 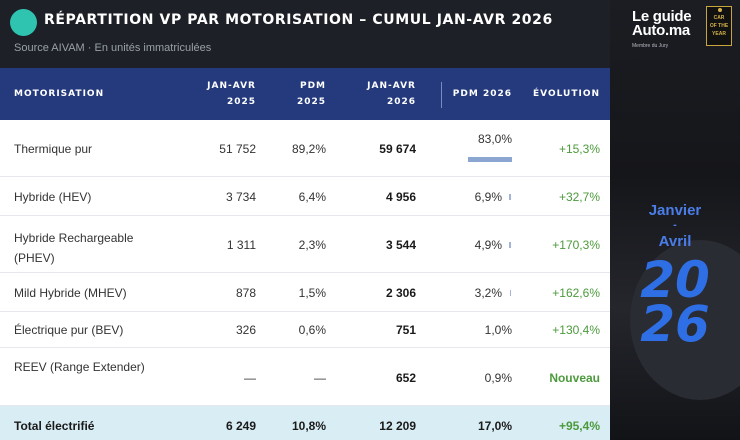 I want to click on row-label: Mild Hybride (MHEV), so click(x=70, y=293).